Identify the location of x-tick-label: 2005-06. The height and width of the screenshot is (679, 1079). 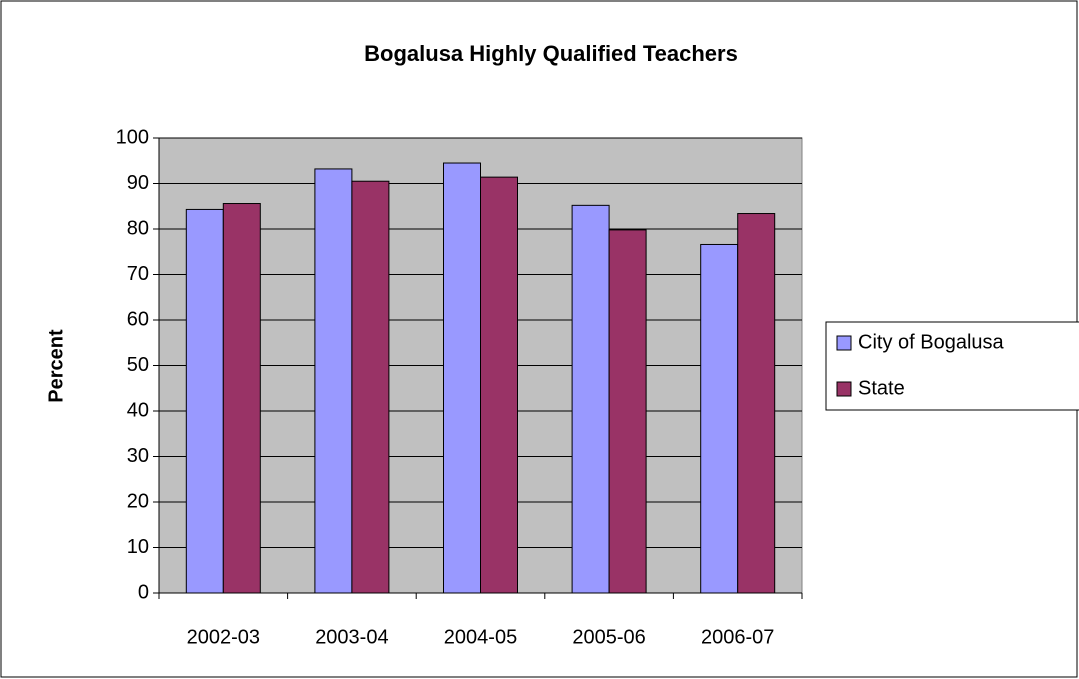
(608, 637).